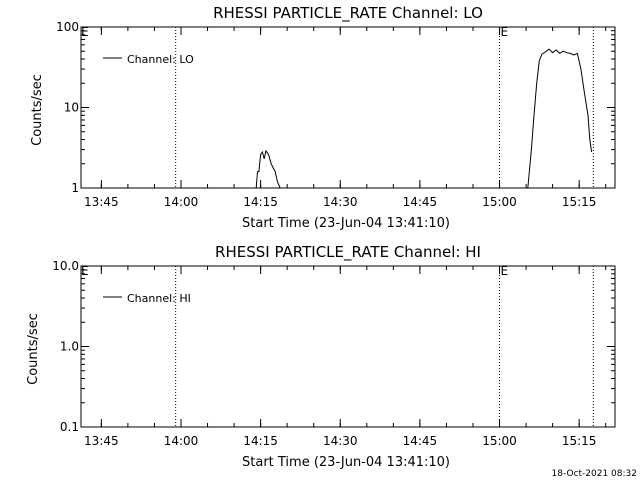 The height and width of the screenshot is (480, 640). I want to click on y-tick-label: 0.1, so click(69, 427).